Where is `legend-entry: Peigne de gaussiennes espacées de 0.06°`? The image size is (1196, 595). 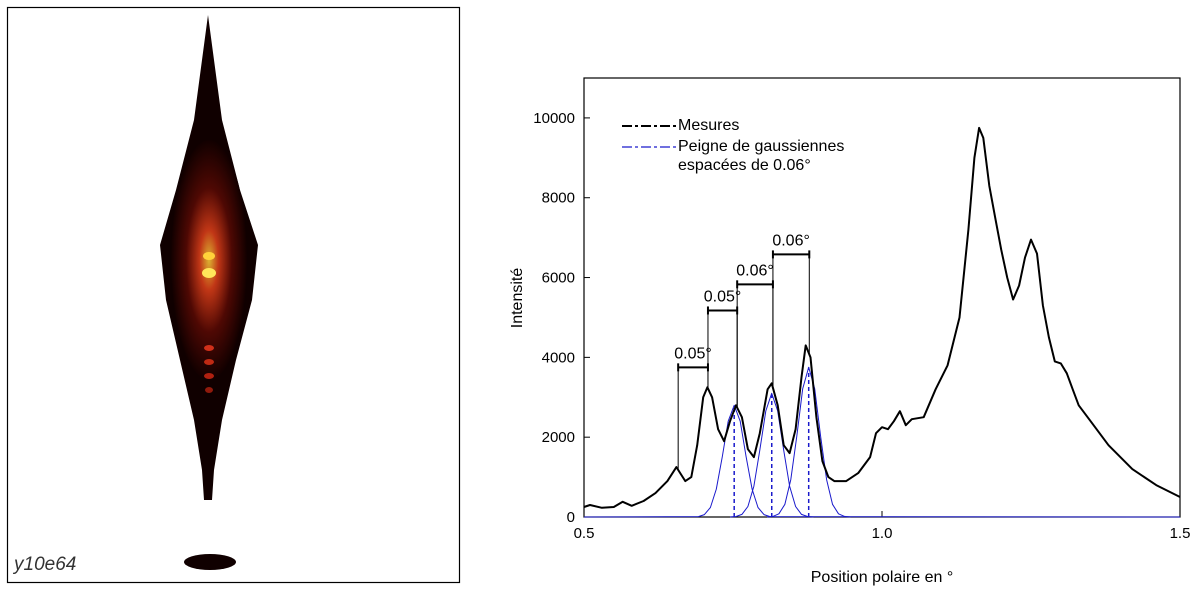
legend-entry: Peigne de gaussiennes espacées de 0.06° is located at coordinates (755, 156).